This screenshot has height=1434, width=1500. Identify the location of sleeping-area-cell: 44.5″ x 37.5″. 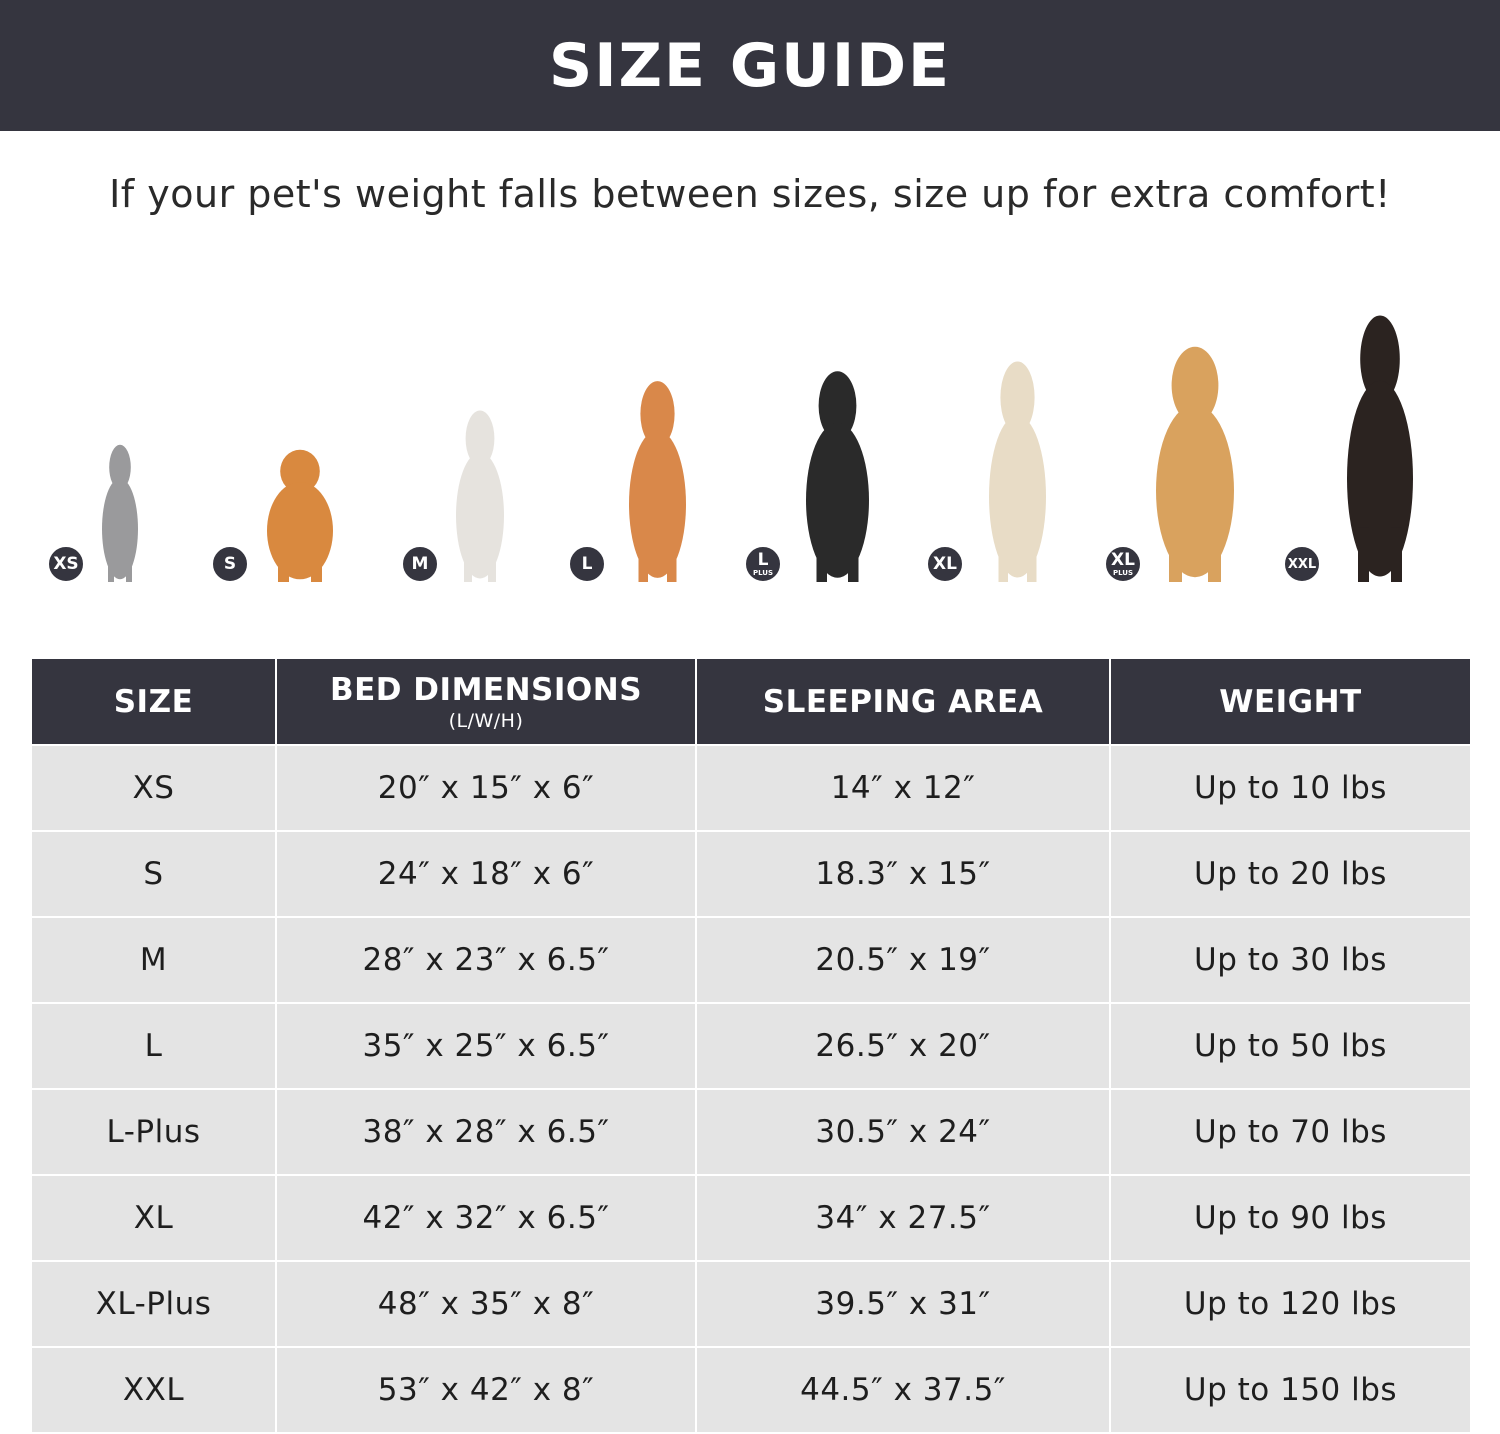
(903, 1390).